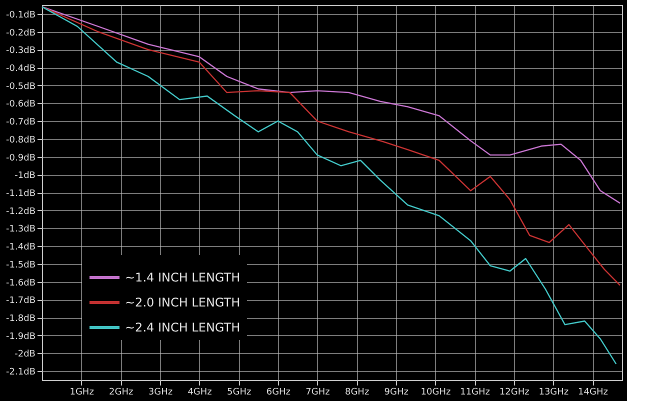 The height and width of the screenshot is (415, 651). I want to click on x-tick-label: 14GHz, so click(593, 393).